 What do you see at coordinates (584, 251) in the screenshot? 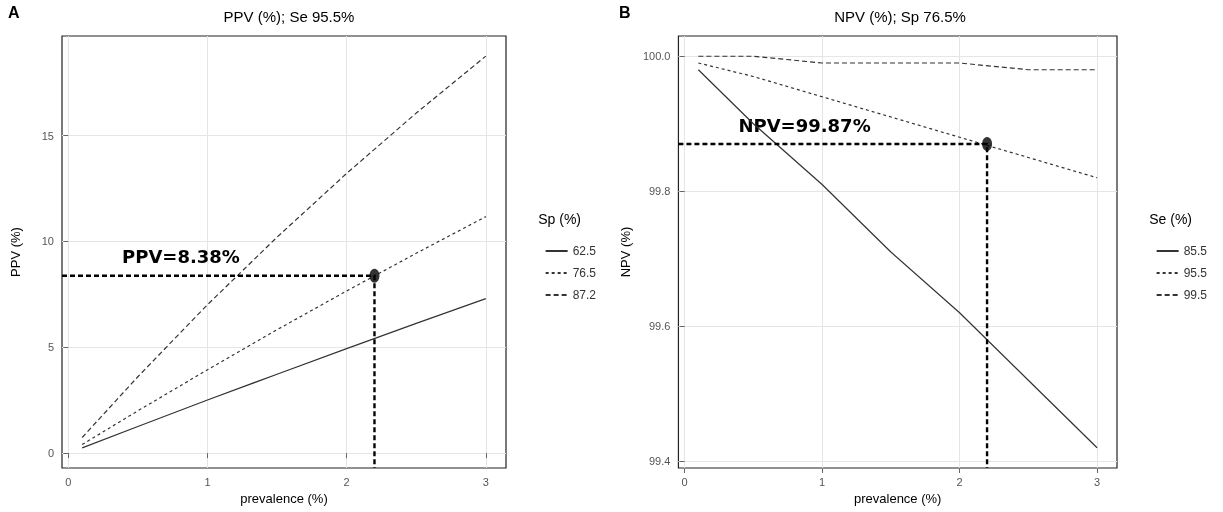
I see `legend-label: 62.5` at bounding box center [584, 251].